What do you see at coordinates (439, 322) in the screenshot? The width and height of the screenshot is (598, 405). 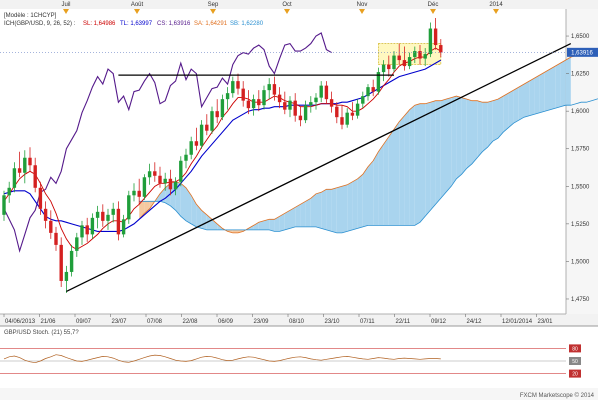 I see `date-tick-label: 09/12` at bounding box center [439, 322].